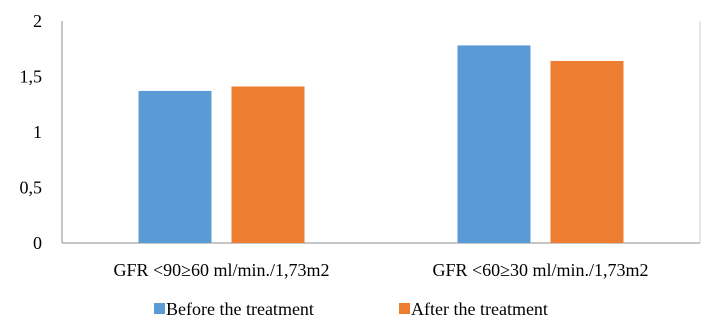 The image size is (705, 326). What do you see at coordinates (31, 77) in the screenshot?
I see `y-tick-label: 1,5` at bounding box center [31, 77].